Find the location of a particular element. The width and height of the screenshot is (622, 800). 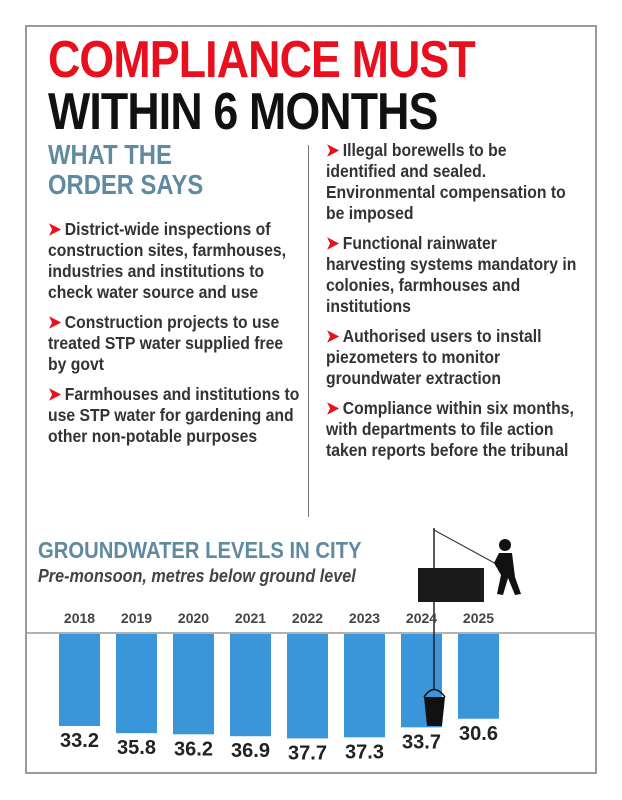

bar-2022 is located at coordinates (307, 686).